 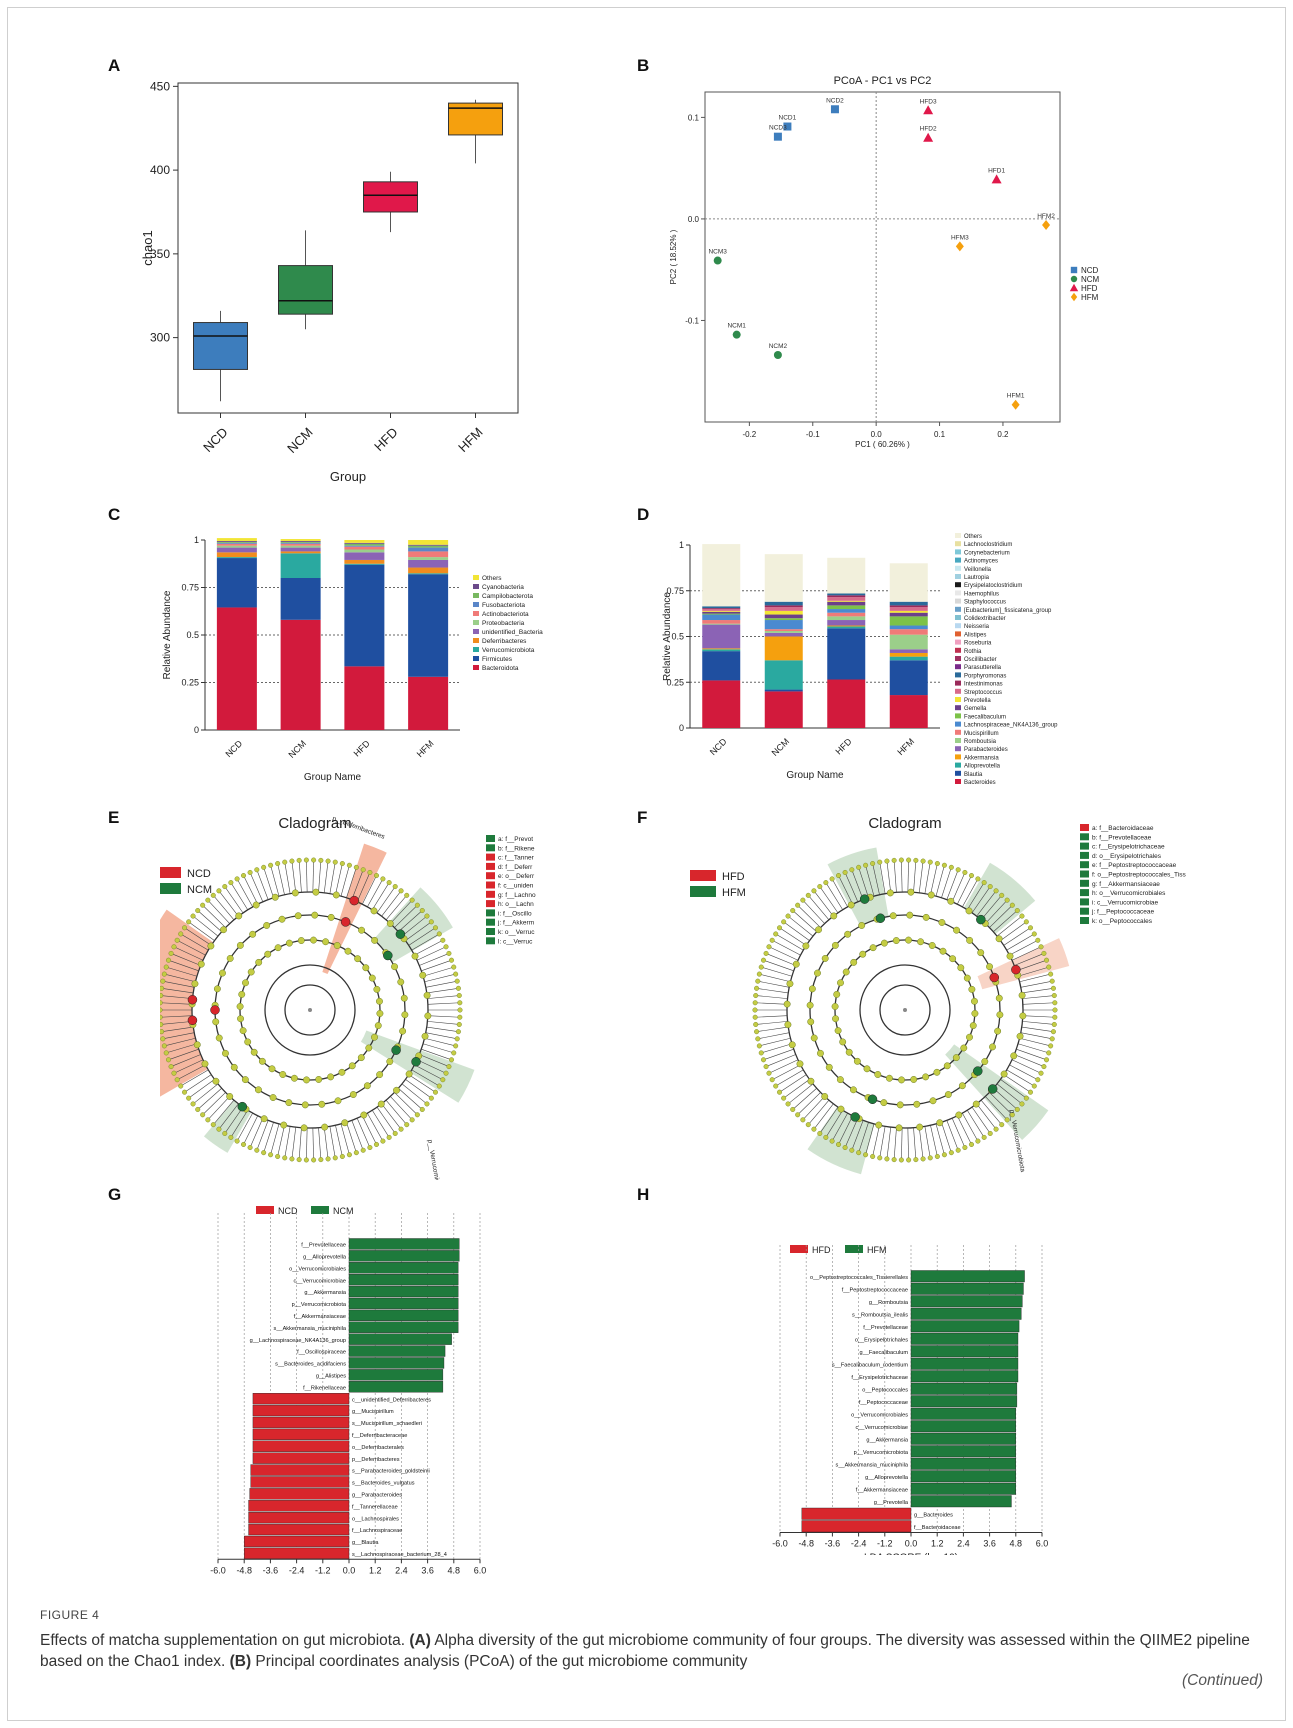 I want to click on key-label: l: c__Verruc, so click(x=515, y=941).